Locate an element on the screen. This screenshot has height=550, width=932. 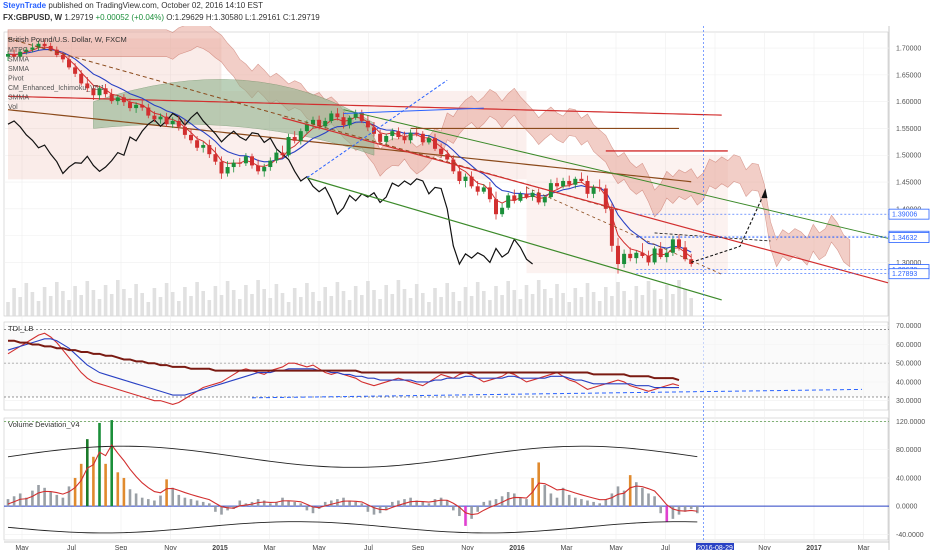
symbol-name: FX:GBPUSD, W is located at coordinates (33, 17).